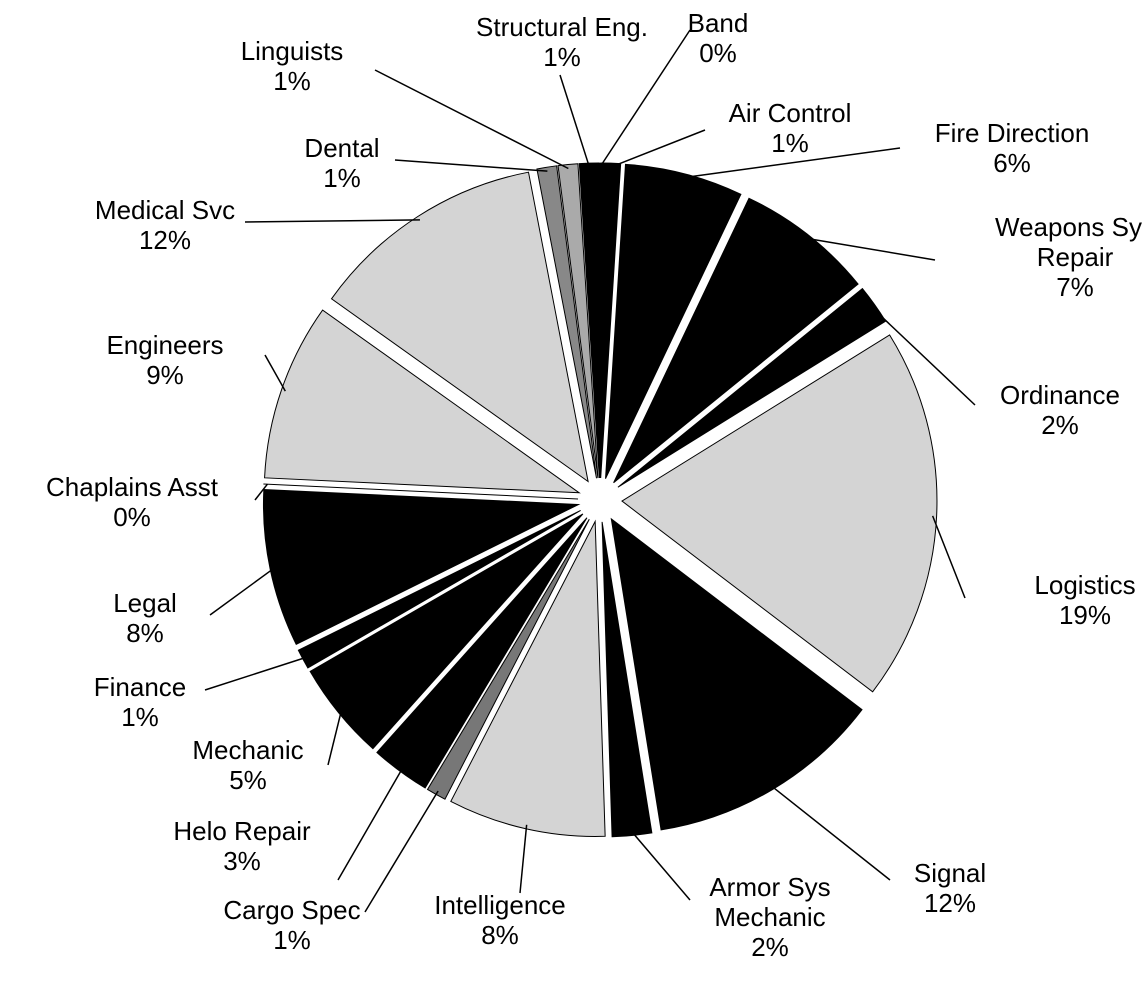 Image resolution: width=1142 pixels, height=982 pixels. What do you see at coordinates (1085, 585) in the screenshot?
I see `category-label: Logistics` at bounding box center [1085, 585].